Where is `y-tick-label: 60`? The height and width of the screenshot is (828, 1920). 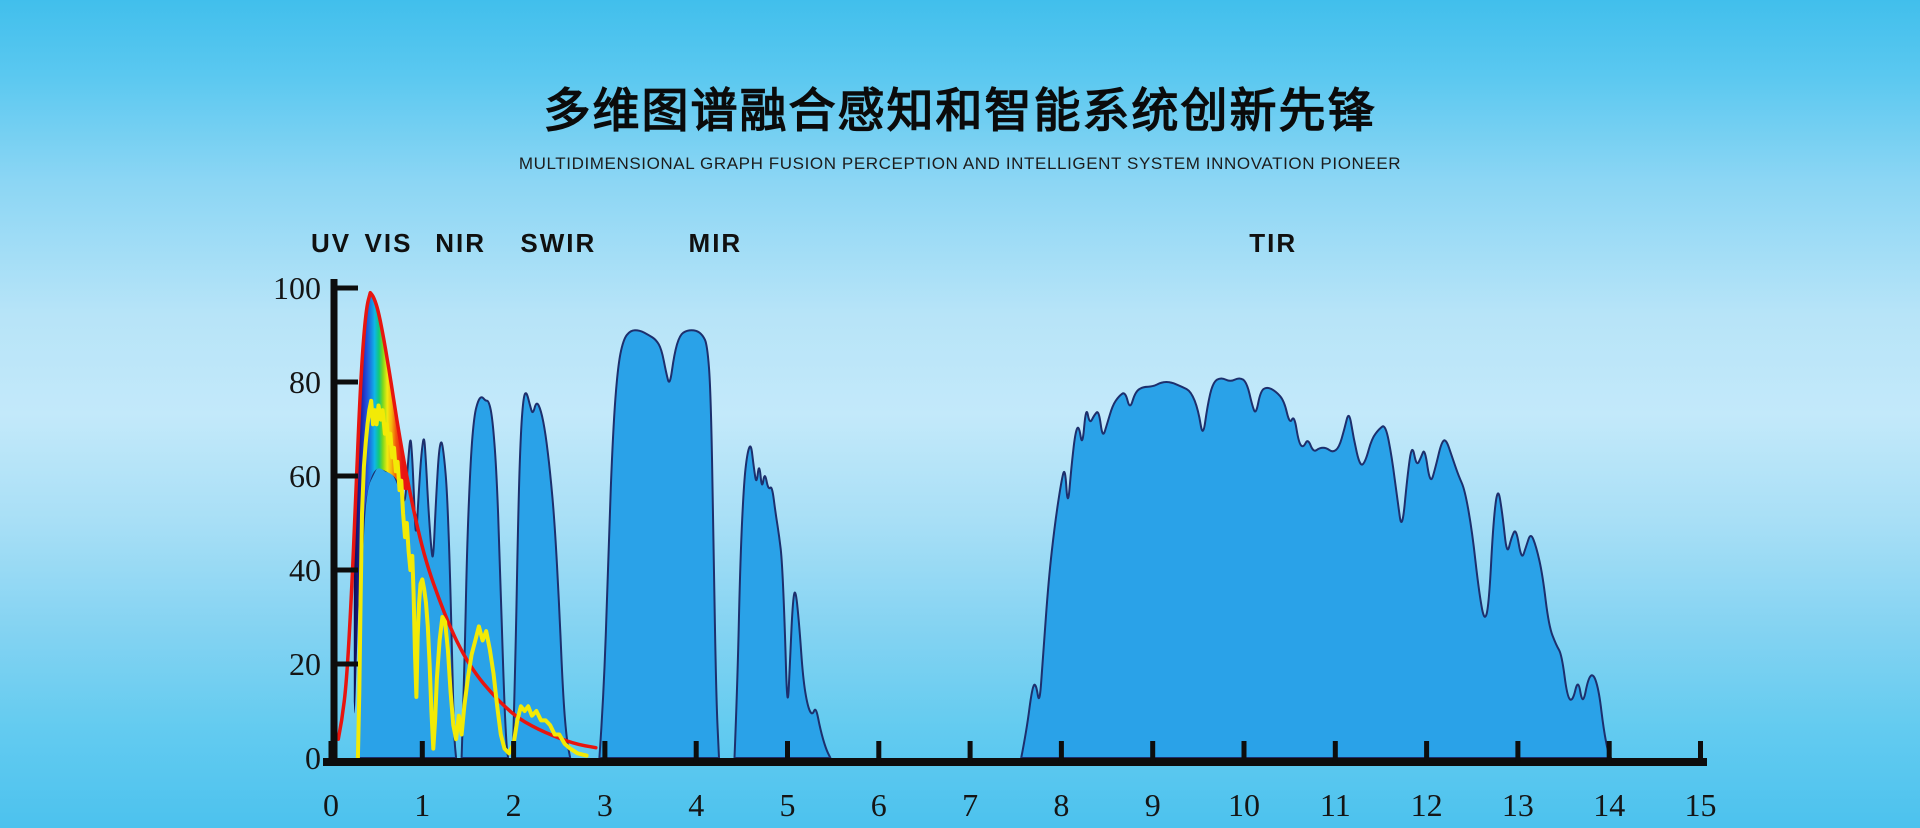 y-tick-label: 60 is located at coordinates (305, 476).